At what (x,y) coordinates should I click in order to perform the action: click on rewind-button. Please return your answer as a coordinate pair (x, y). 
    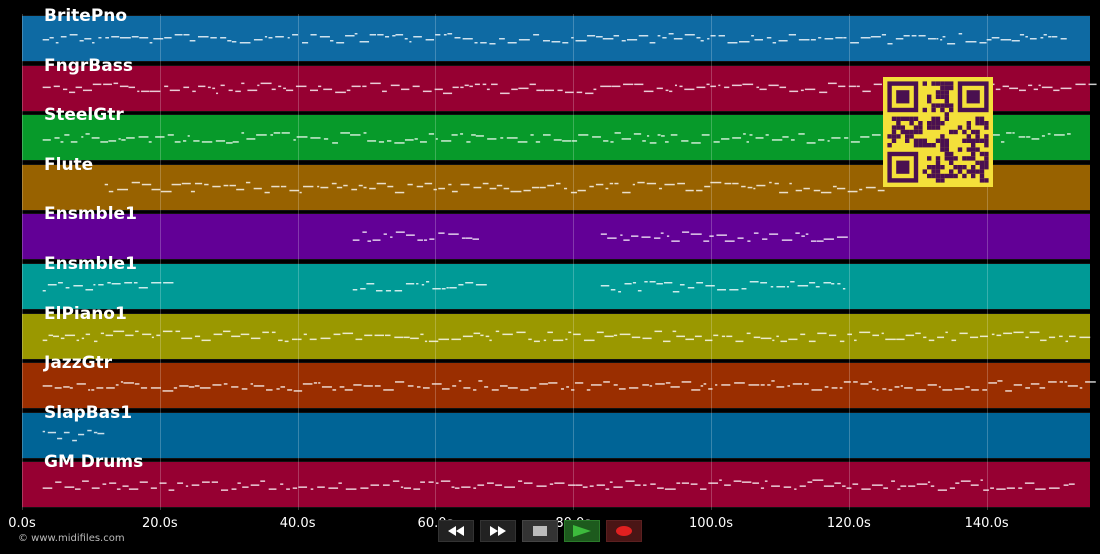
    Looking at the image, I should click on (456, 531).